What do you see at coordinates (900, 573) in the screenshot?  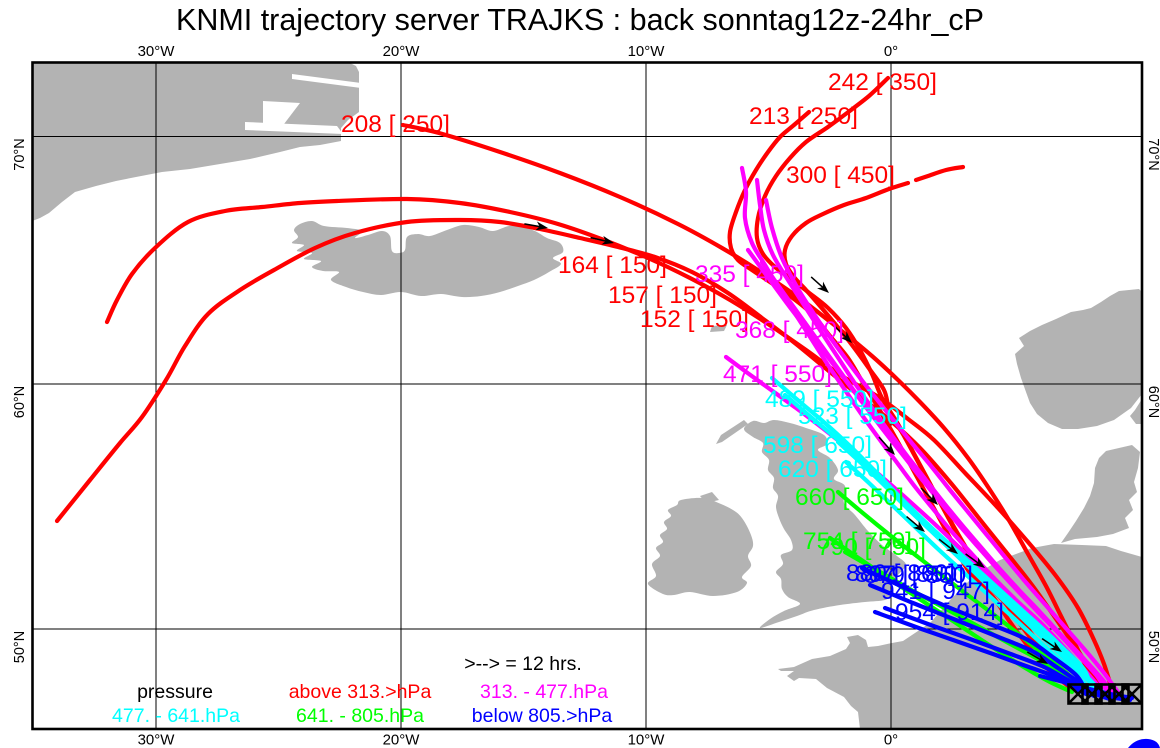 I see `svg-text: 880 [ 860]` at bounding box center [900, 573].